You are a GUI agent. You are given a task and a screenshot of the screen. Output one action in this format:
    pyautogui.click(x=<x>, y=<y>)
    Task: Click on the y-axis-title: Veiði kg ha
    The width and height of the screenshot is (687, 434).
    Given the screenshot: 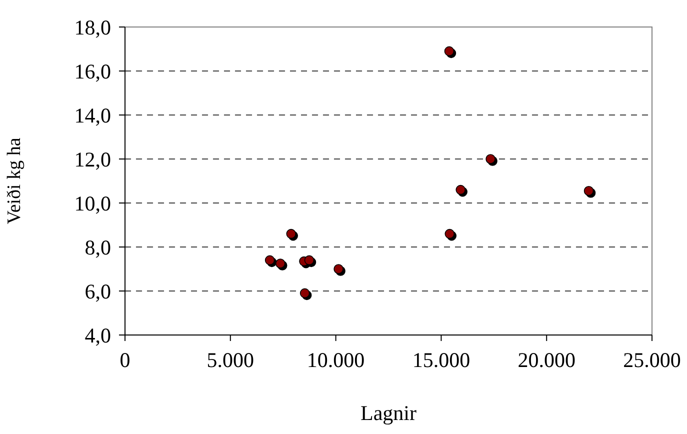 What is the action you would take?
    pyautogui.click(x=14, y=180)
    